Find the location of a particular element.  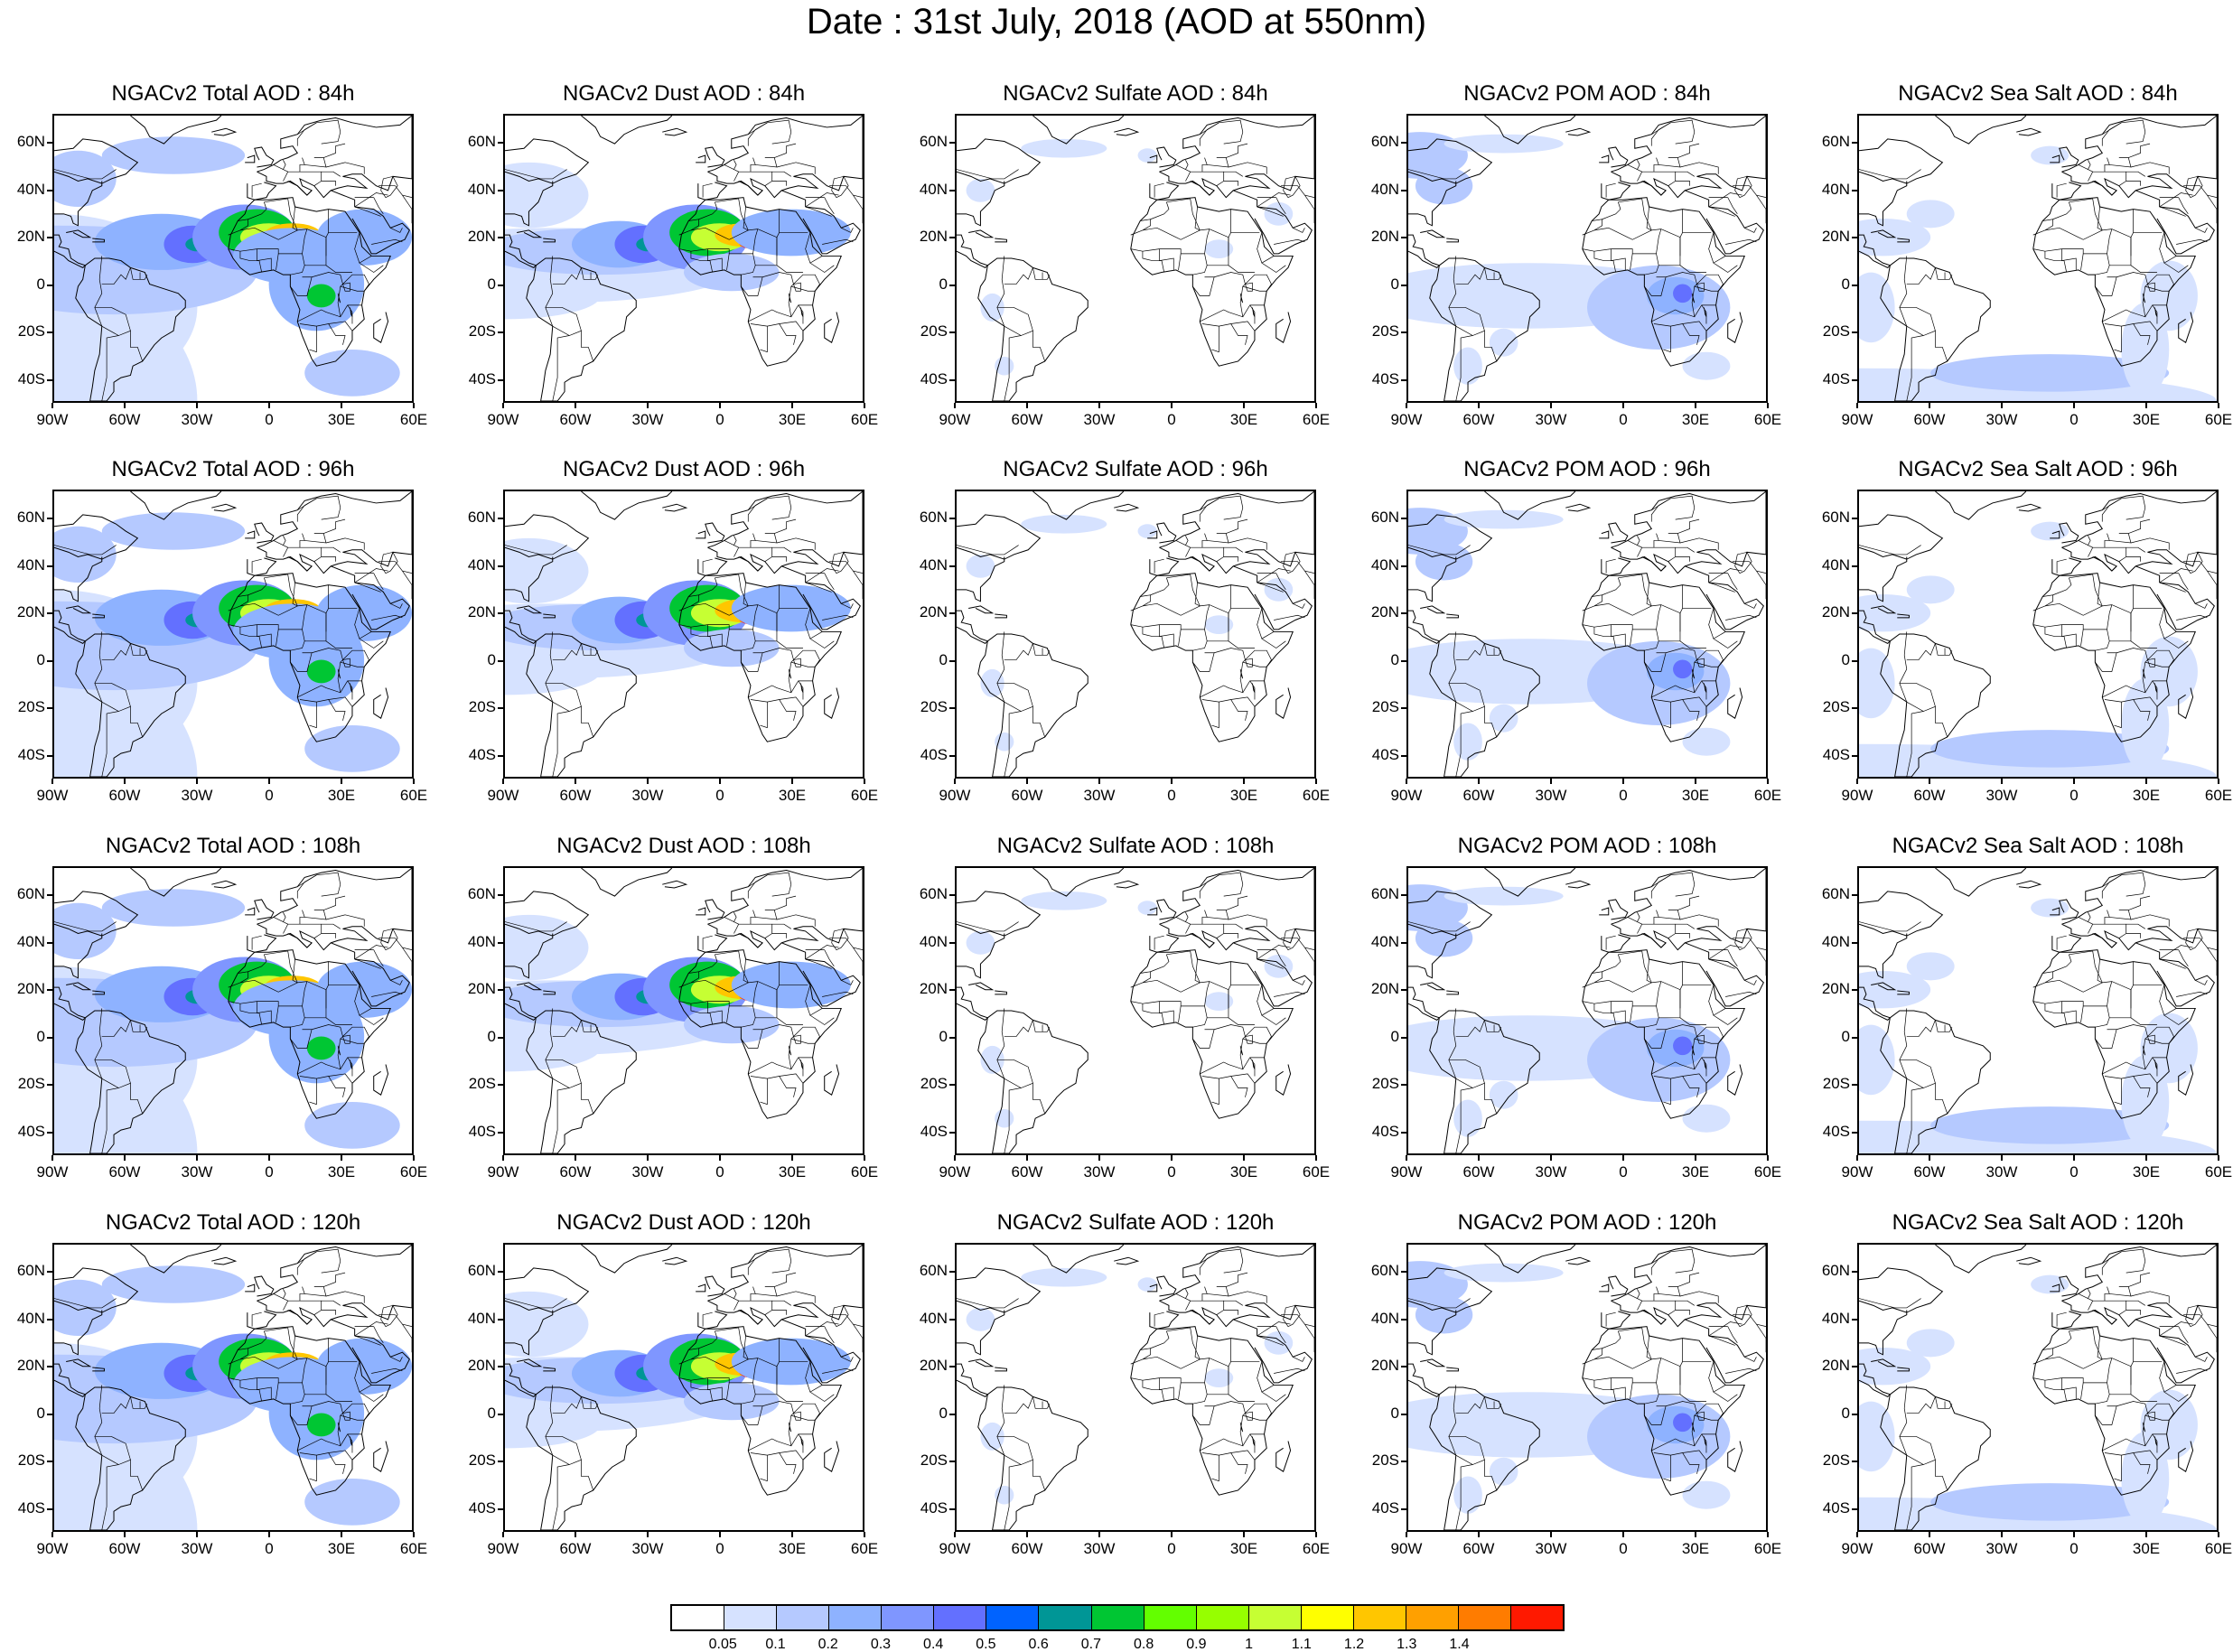

panel-title: NGACv2 Total AOD : 120h is located at coordinates (233, 1222).